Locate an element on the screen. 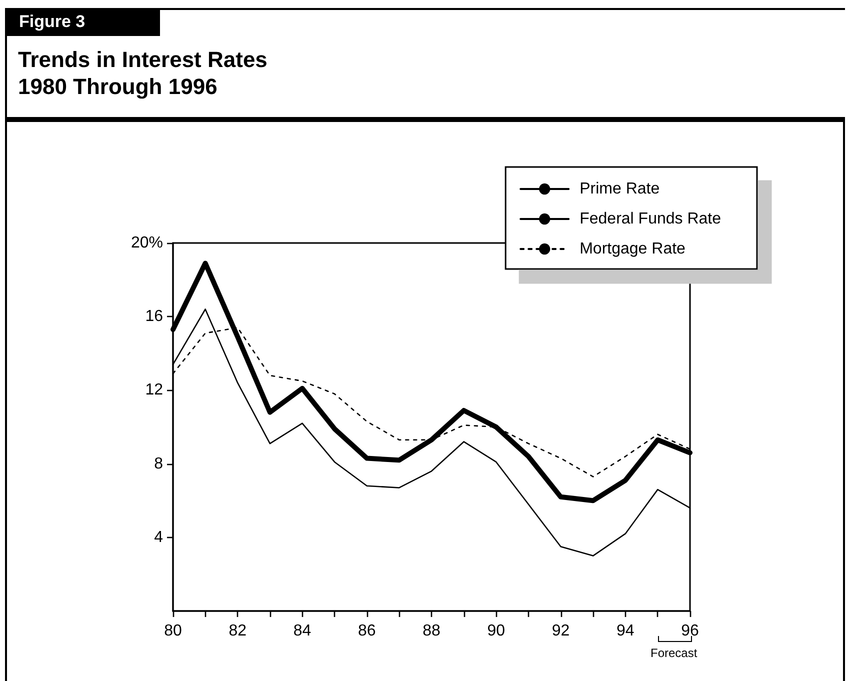  legend-label: Prime Rate is located at coordinates (620, 189).